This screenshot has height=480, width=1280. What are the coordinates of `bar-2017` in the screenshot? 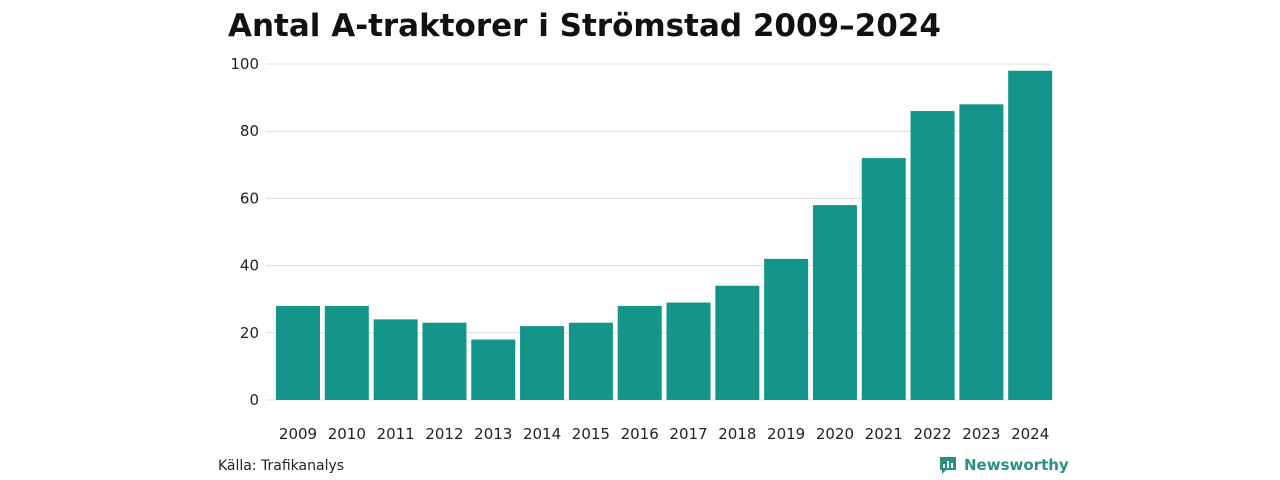 It's located at (688, 351).